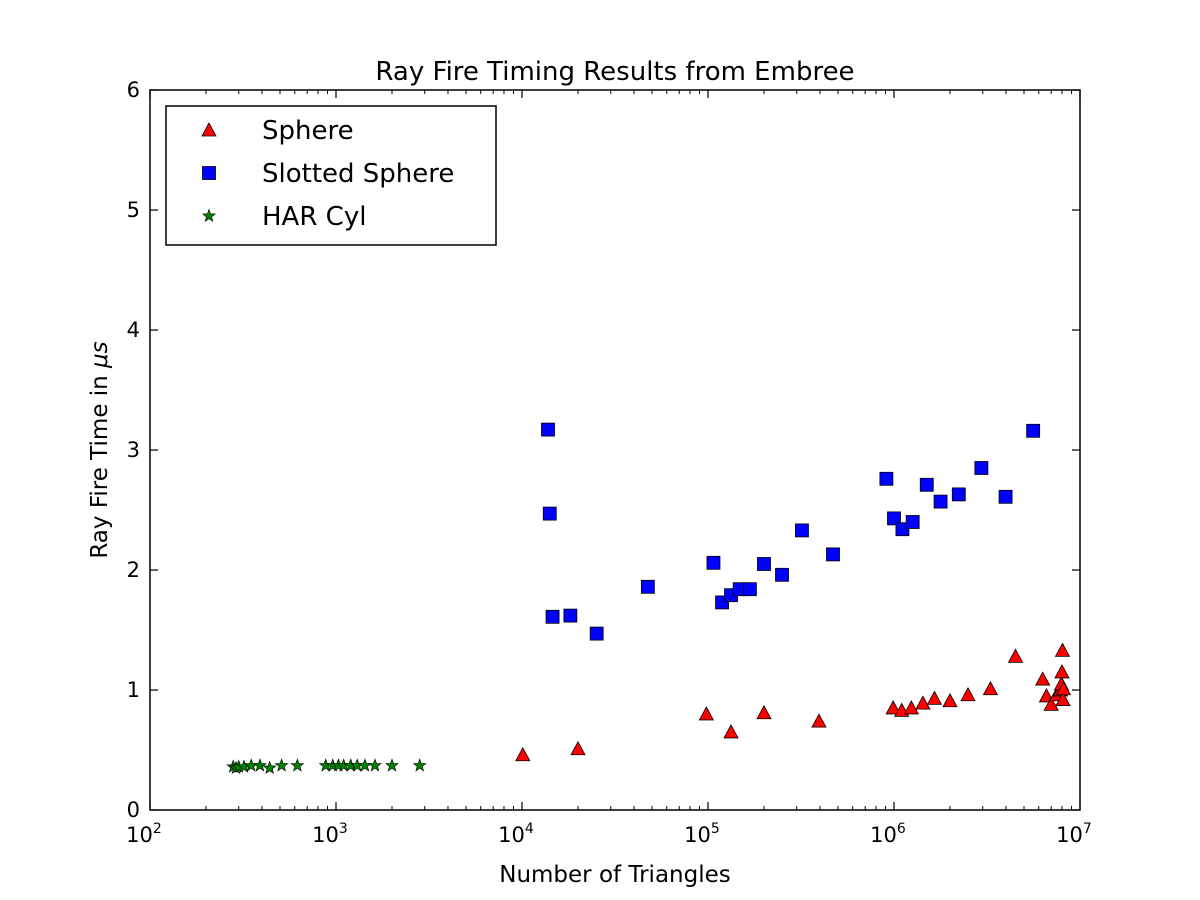  I want to click on x-tick-label: 10⁶, so click(888, 834).